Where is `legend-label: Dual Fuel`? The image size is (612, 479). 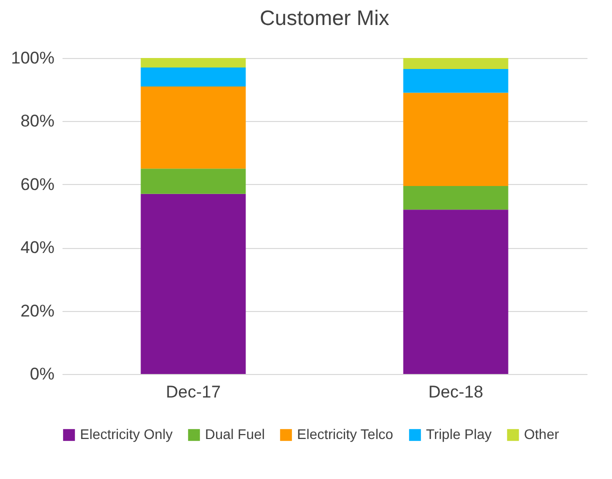 legend-label: Dual Fuel is located at coordinates (235, 434).